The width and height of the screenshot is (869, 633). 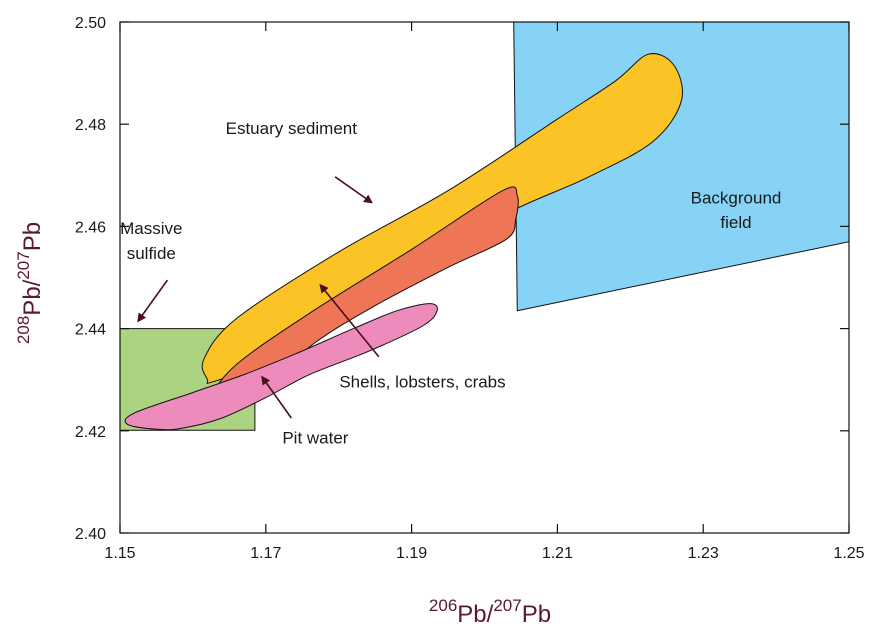 I want to click on background-label: Background field, so click(x=736, y=210).